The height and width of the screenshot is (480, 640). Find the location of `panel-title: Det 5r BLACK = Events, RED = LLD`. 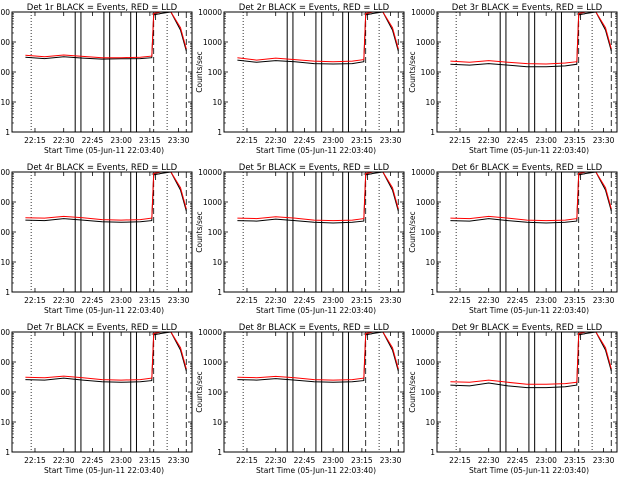

panel-title: Det 5r BLACK = Events, RED = LLD is located at coordinates (314, 168).